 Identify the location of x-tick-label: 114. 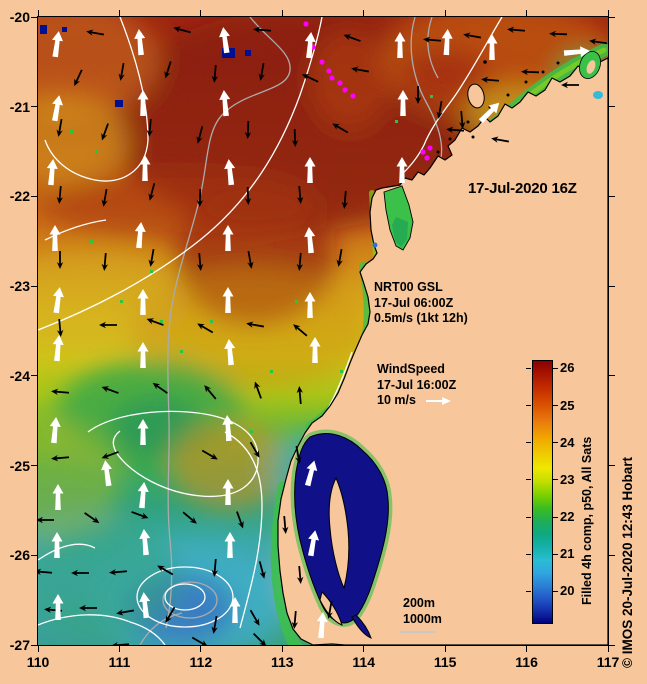
(363, 662).